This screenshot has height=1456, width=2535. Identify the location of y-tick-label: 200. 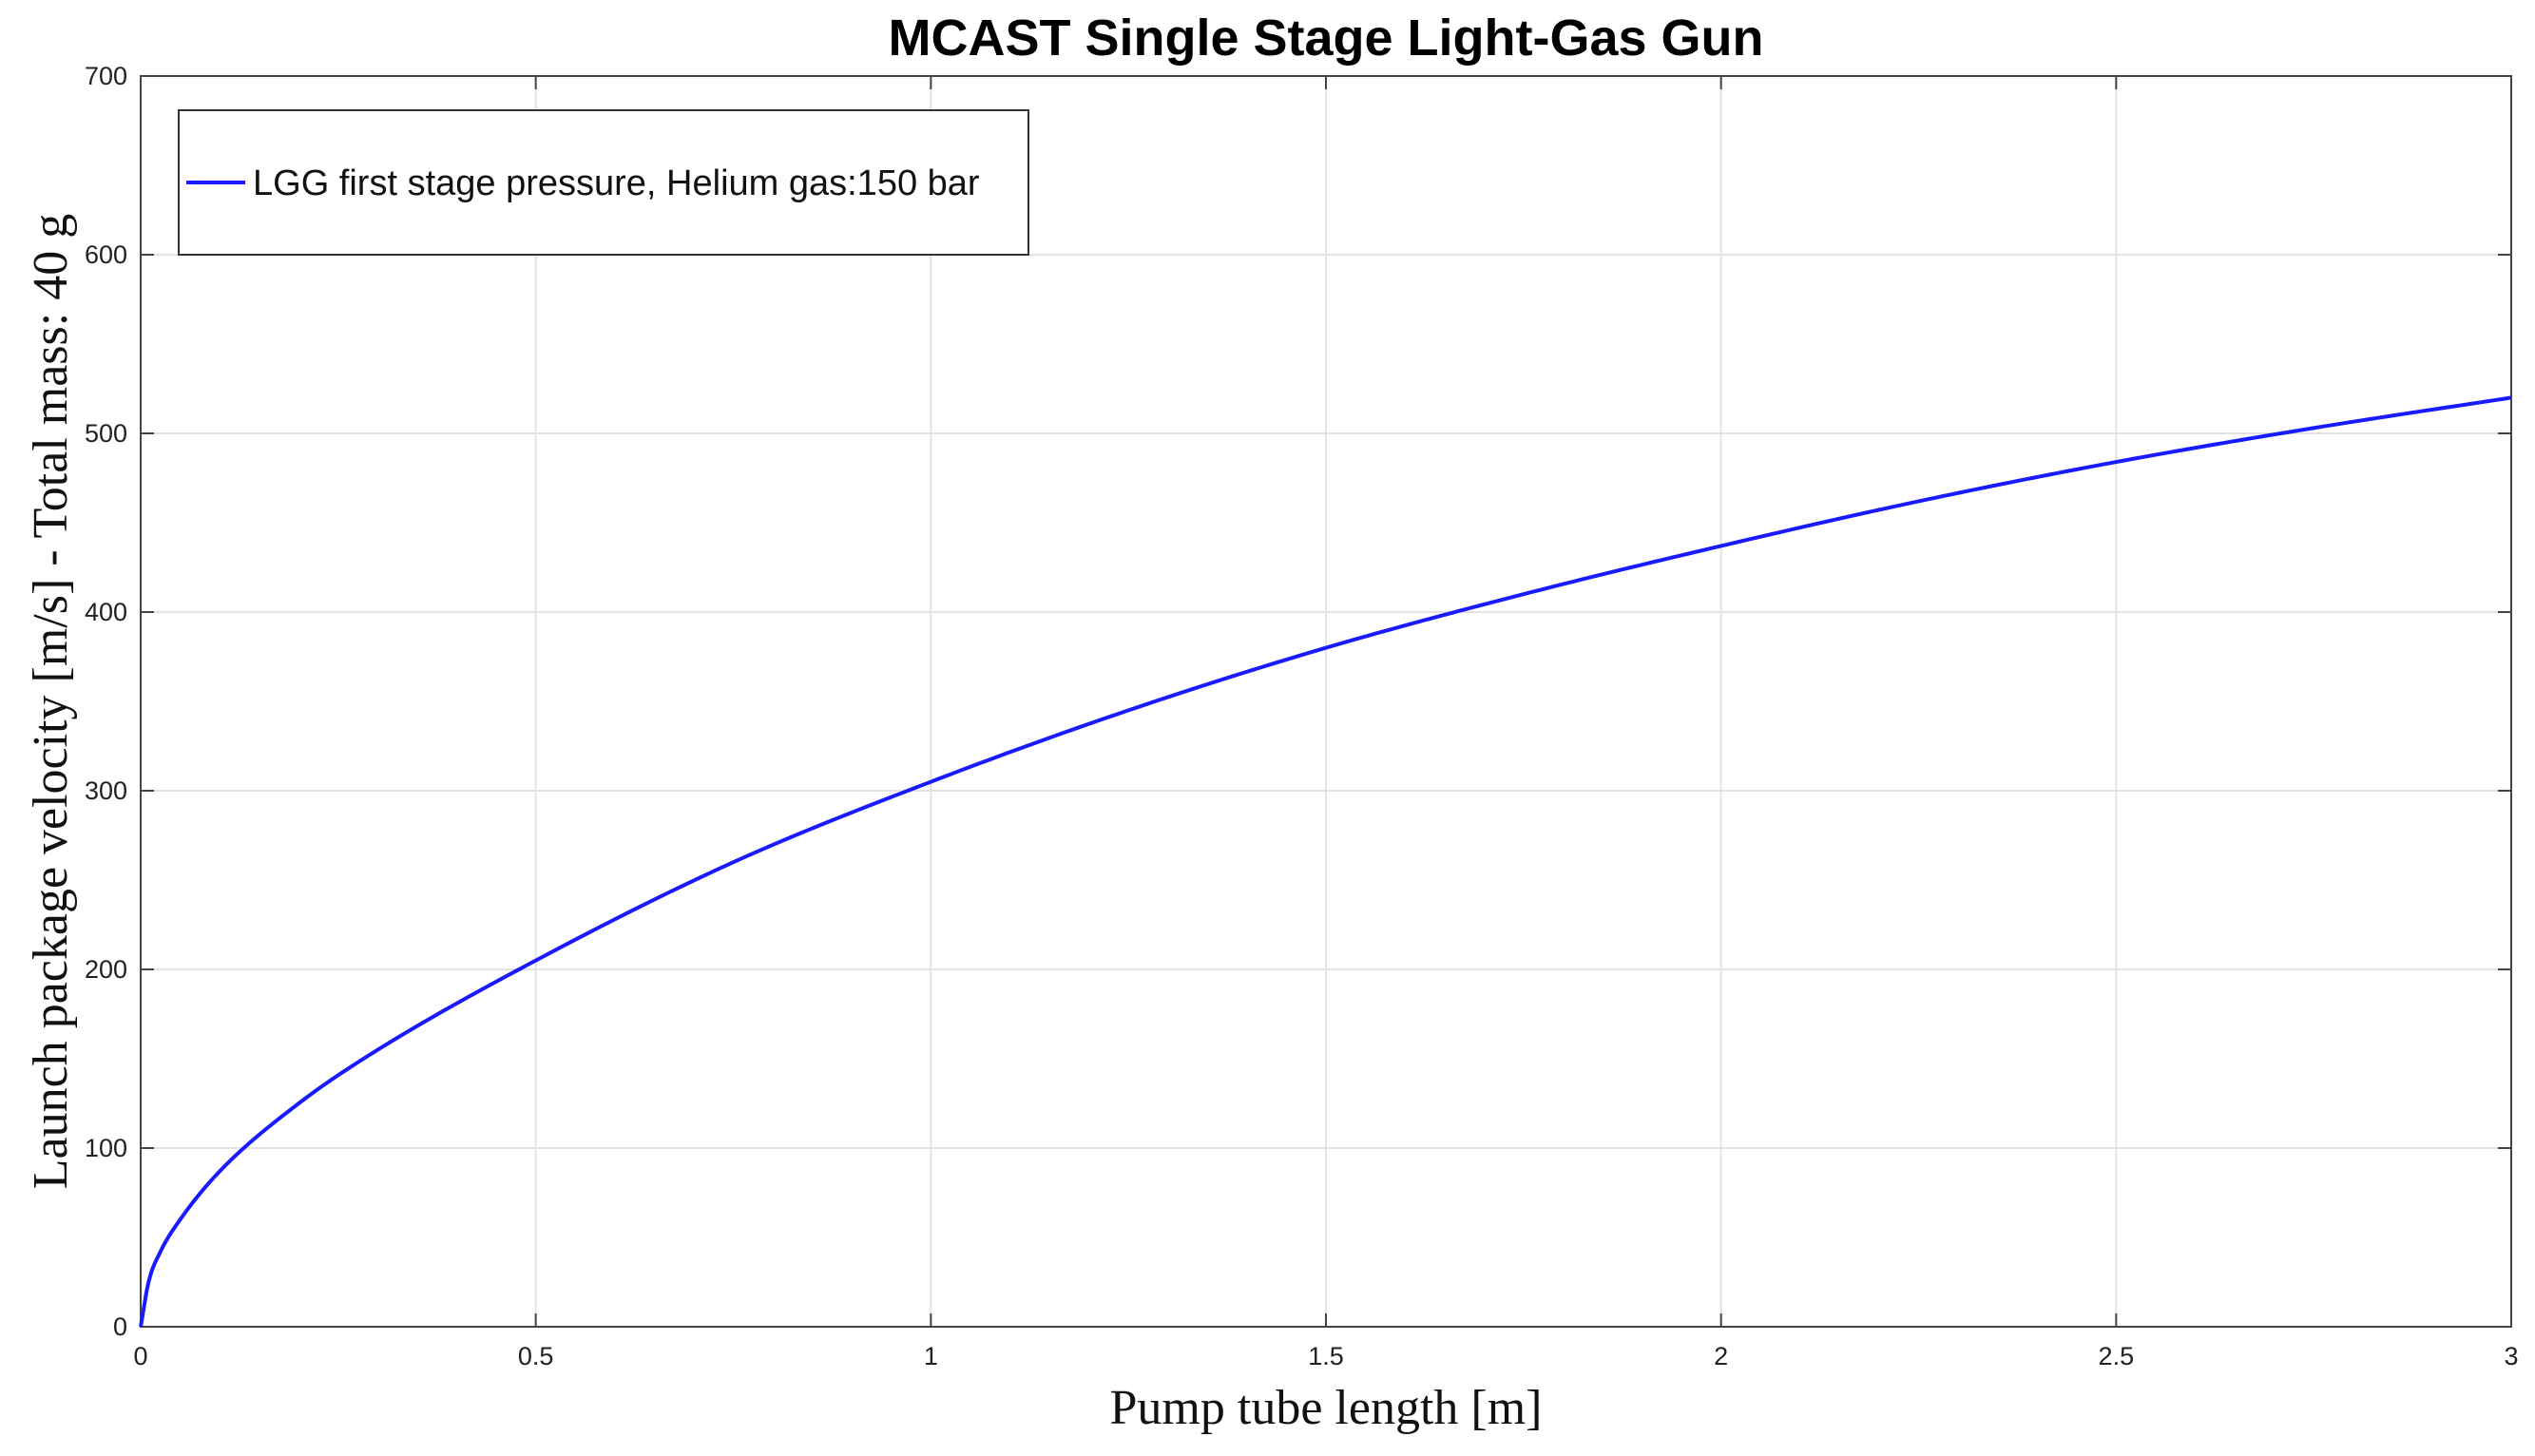
(106, 969).